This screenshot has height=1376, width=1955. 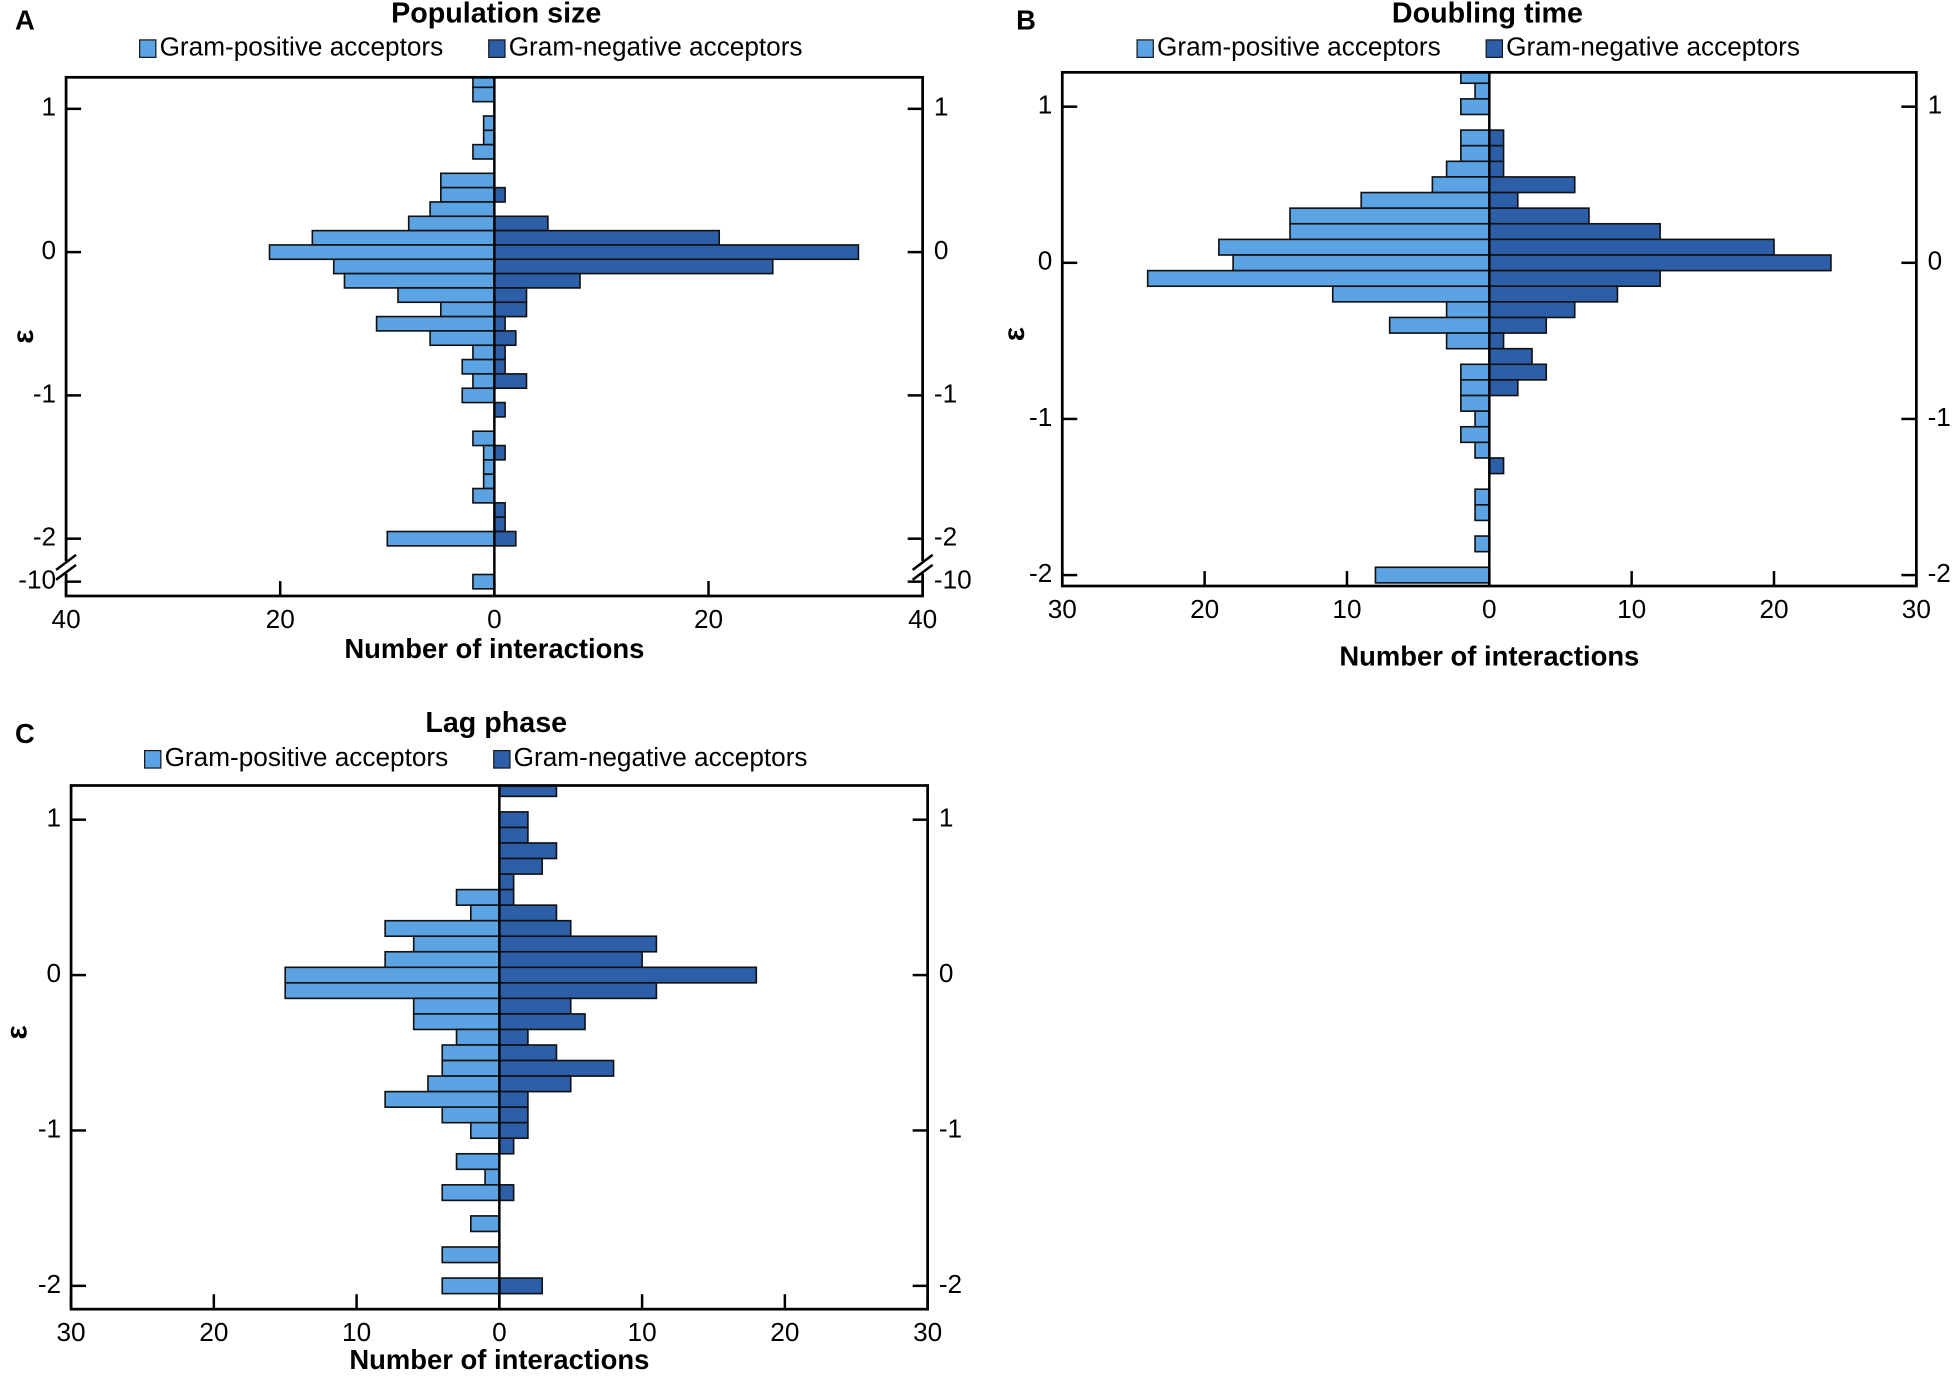 What do you see at coordinates (927, 1332) in the screenshot?
I see `x-tick-label: 30` at bounding box center [927, 1332].